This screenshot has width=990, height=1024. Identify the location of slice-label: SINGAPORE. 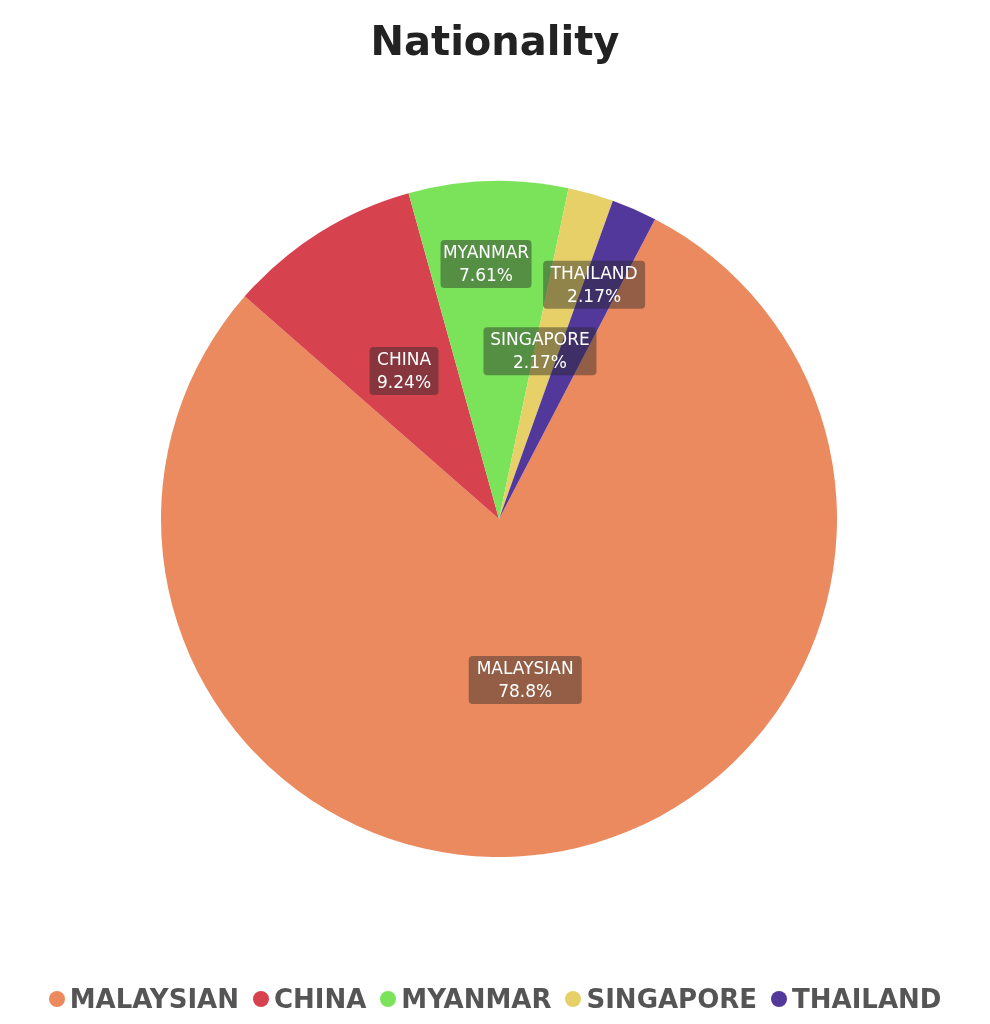
(540, 339).